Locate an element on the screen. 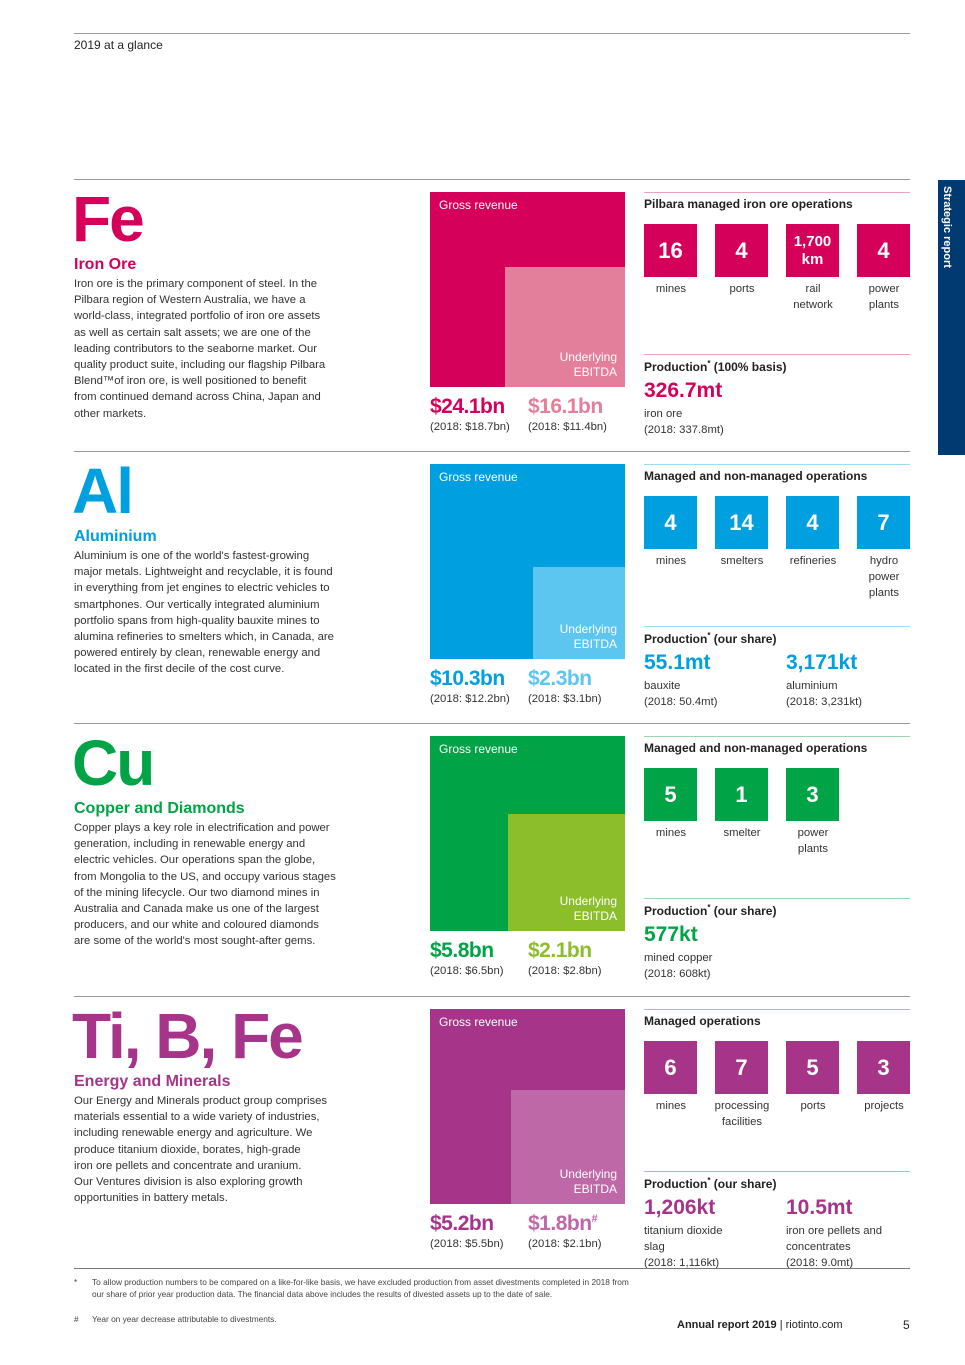 This screenshot has width=965, height=1365. operations-heading: Managed and non-managed operations is located at coordinates (756, 748).